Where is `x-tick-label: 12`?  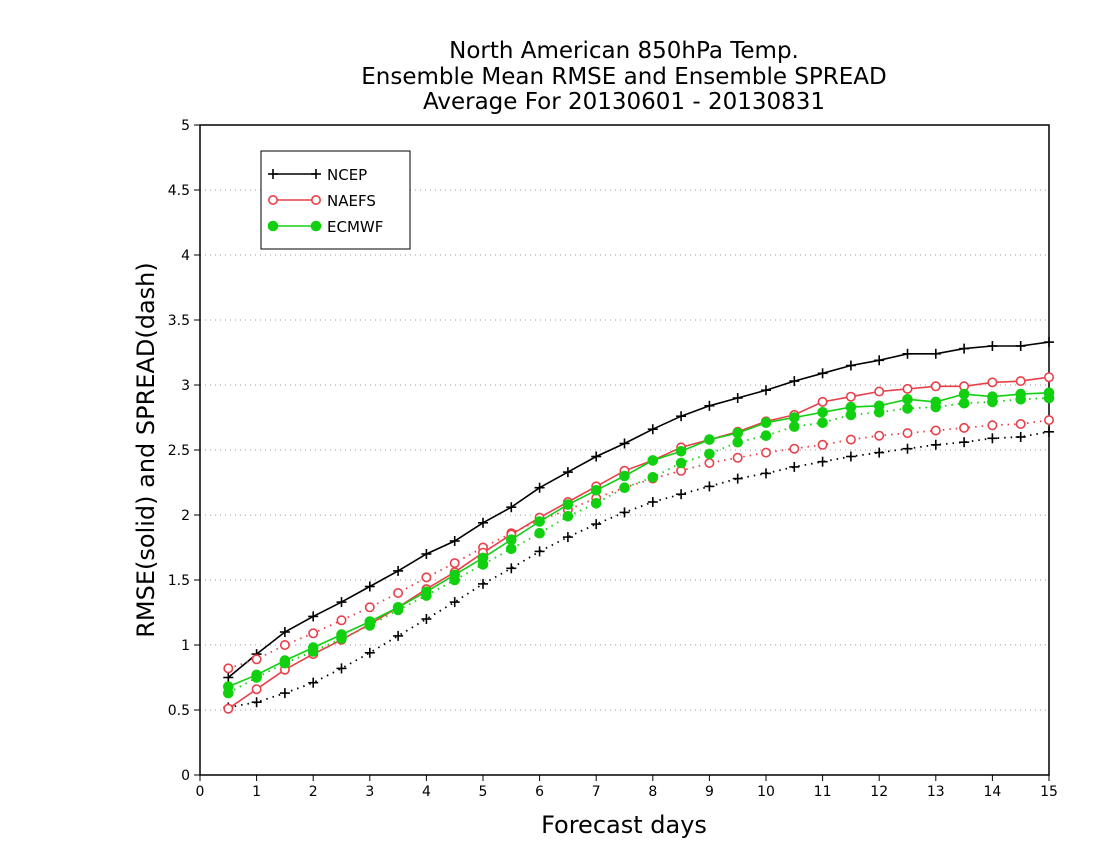
x-tick-label: 12 is located at coordinates (879, 792).